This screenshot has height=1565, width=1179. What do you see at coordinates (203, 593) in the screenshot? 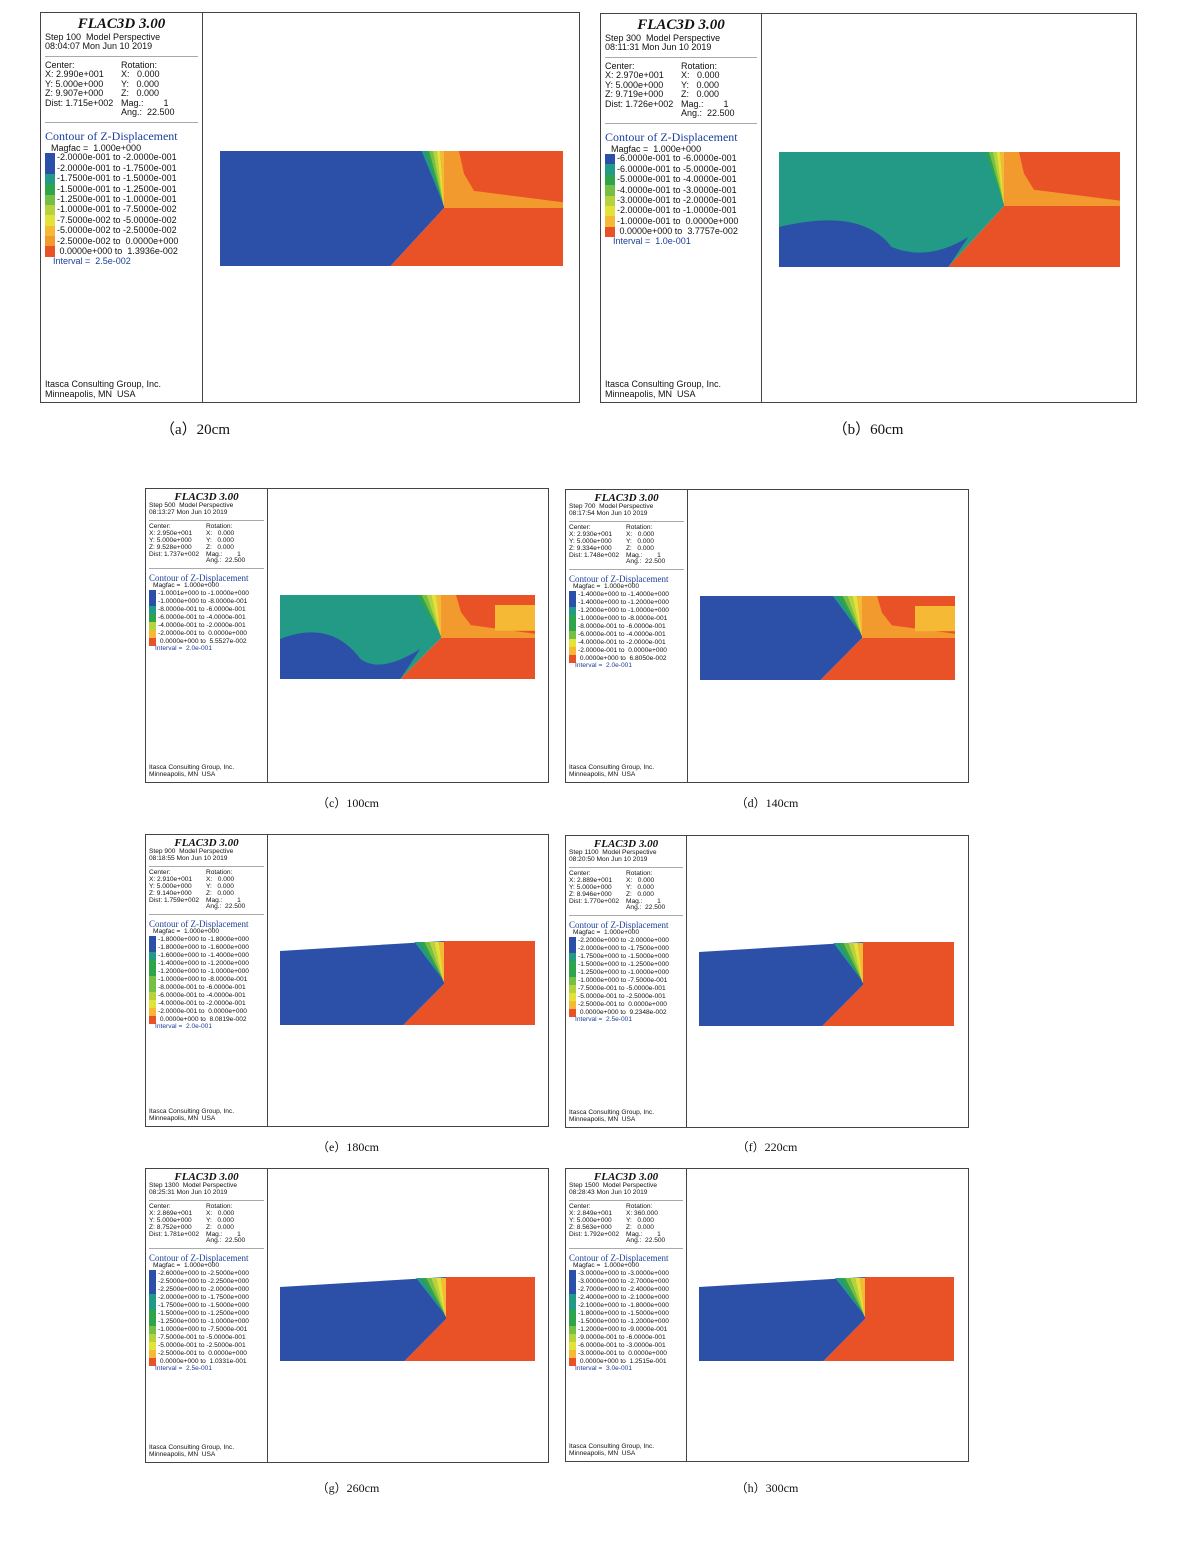
I see `legend-range: -1.0001e+000 to -1.0000e+000` at bounding box center [203, 593].